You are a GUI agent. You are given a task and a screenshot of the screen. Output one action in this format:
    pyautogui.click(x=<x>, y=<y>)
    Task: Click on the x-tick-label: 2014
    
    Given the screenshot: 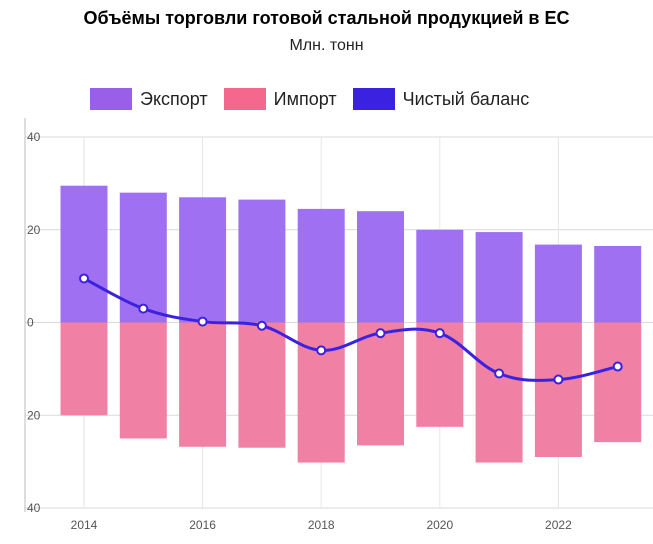 What is the action you would take?
    pyautogui.click(x=84, y=525)
    